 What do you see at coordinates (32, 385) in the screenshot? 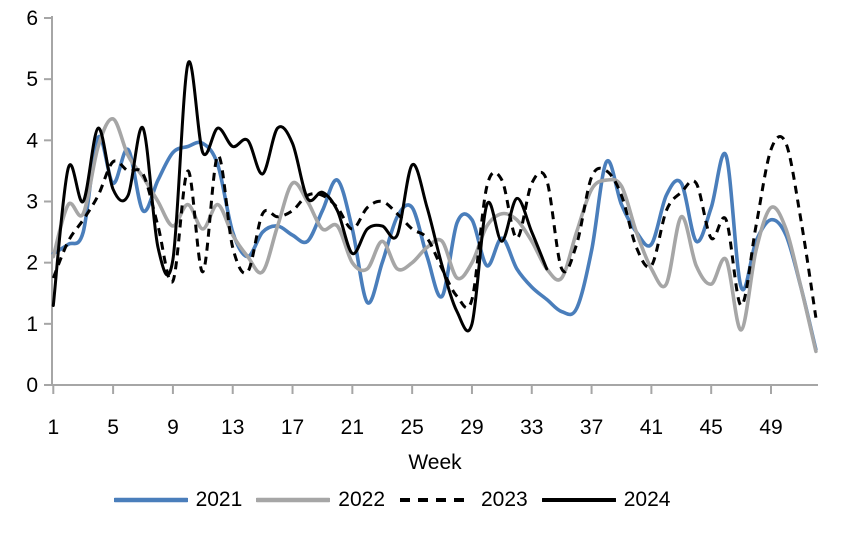
I see `y-tick-label: 0` at bounding box center [32, 385].